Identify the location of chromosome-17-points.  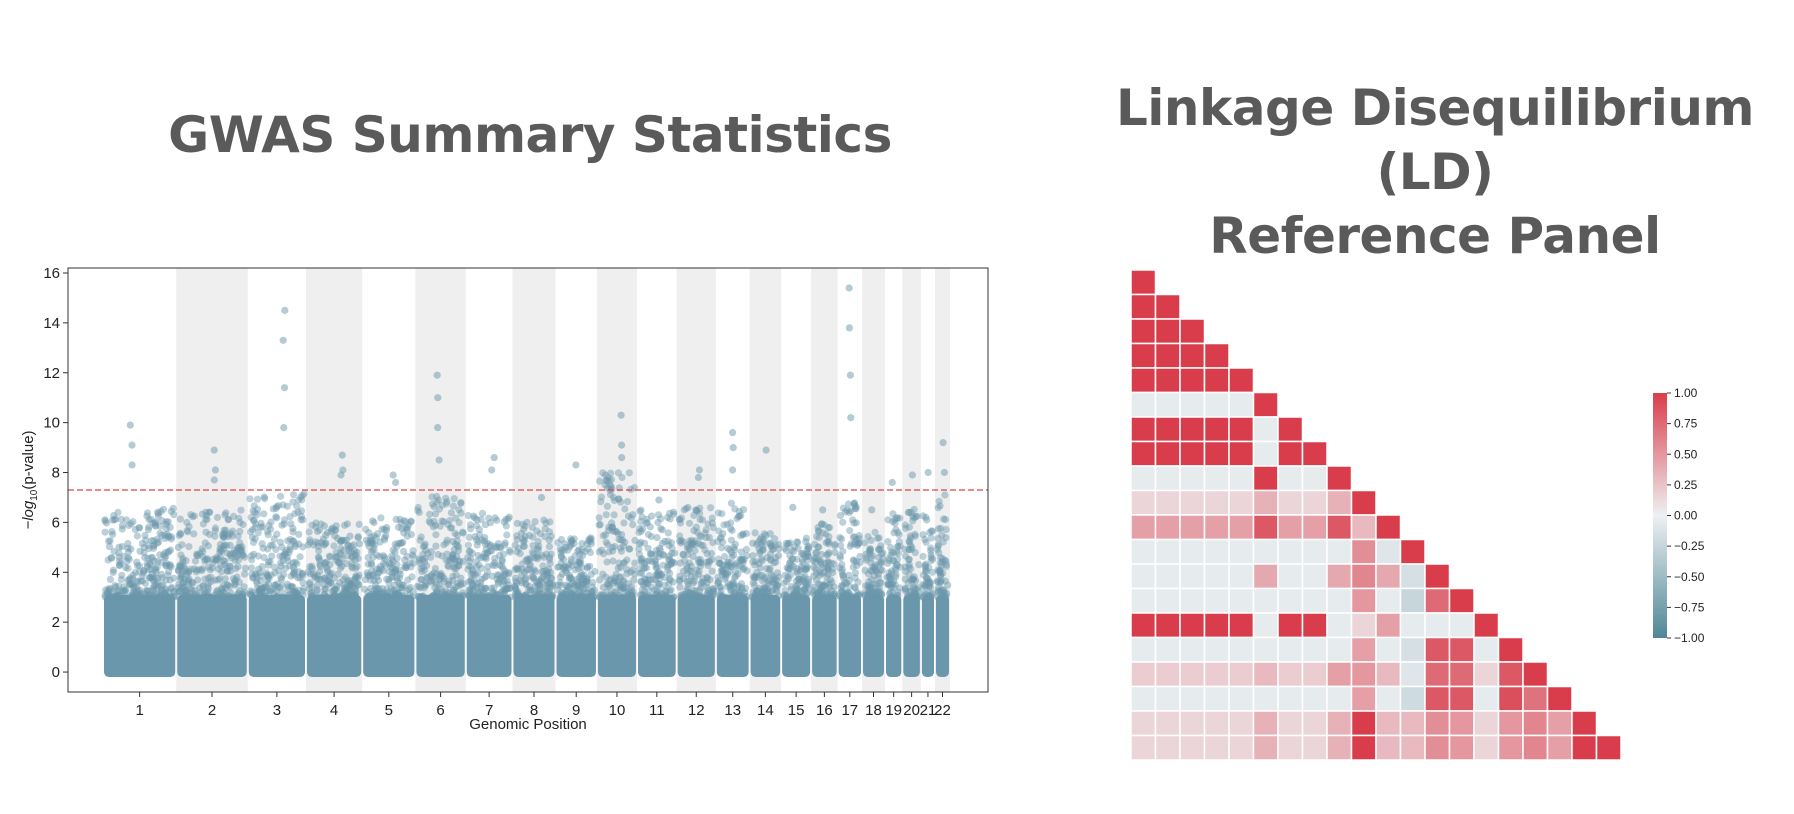
(850, 588).